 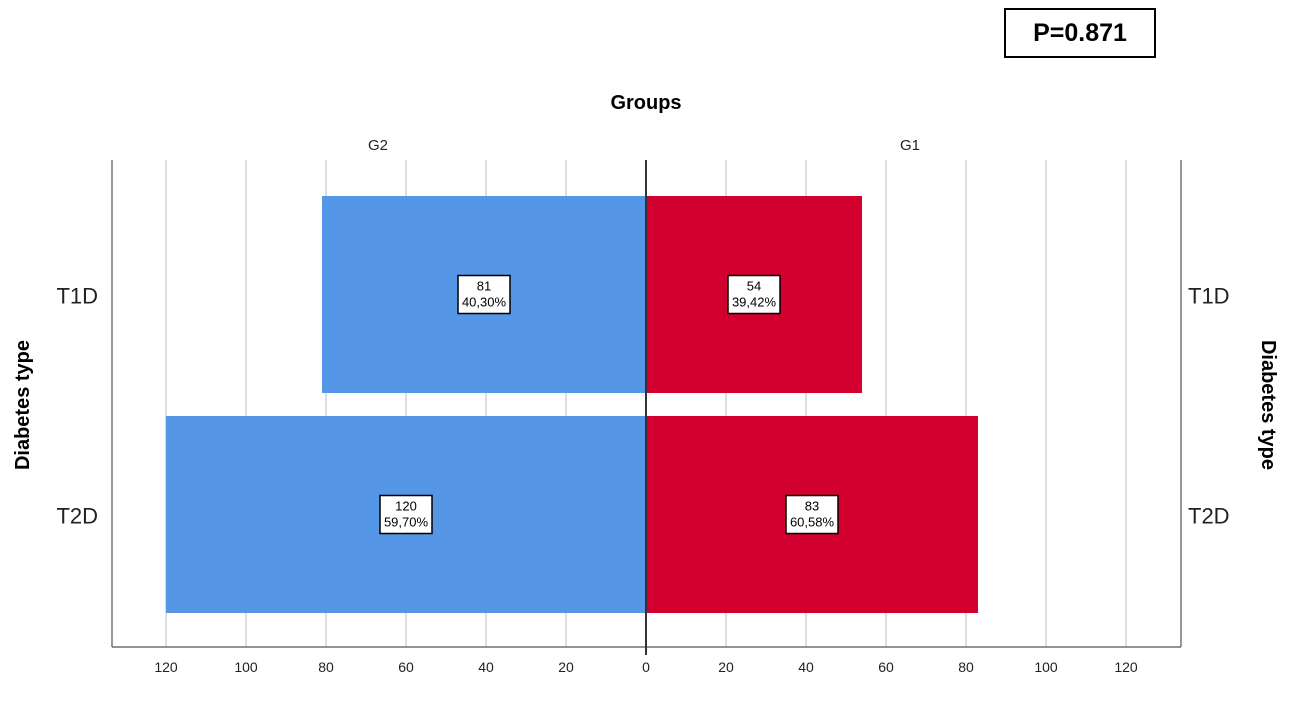 What do you see at coordinates (812, 522) in the screenshot?
I see `data-label-percent-g1-t2d: 60,58%` at bounding box center [812, 522].